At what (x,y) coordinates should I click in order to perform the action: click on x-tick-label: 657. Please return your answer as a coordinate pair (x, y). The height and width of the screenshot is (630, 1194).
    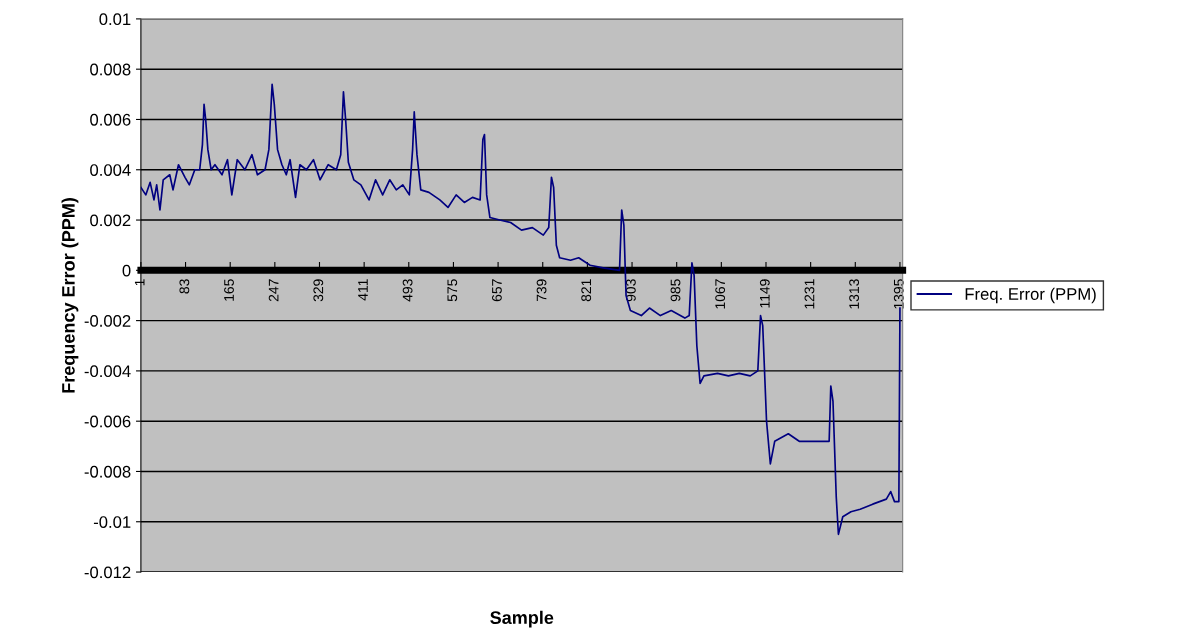
    Looking at the image, I should click on (496, 290).